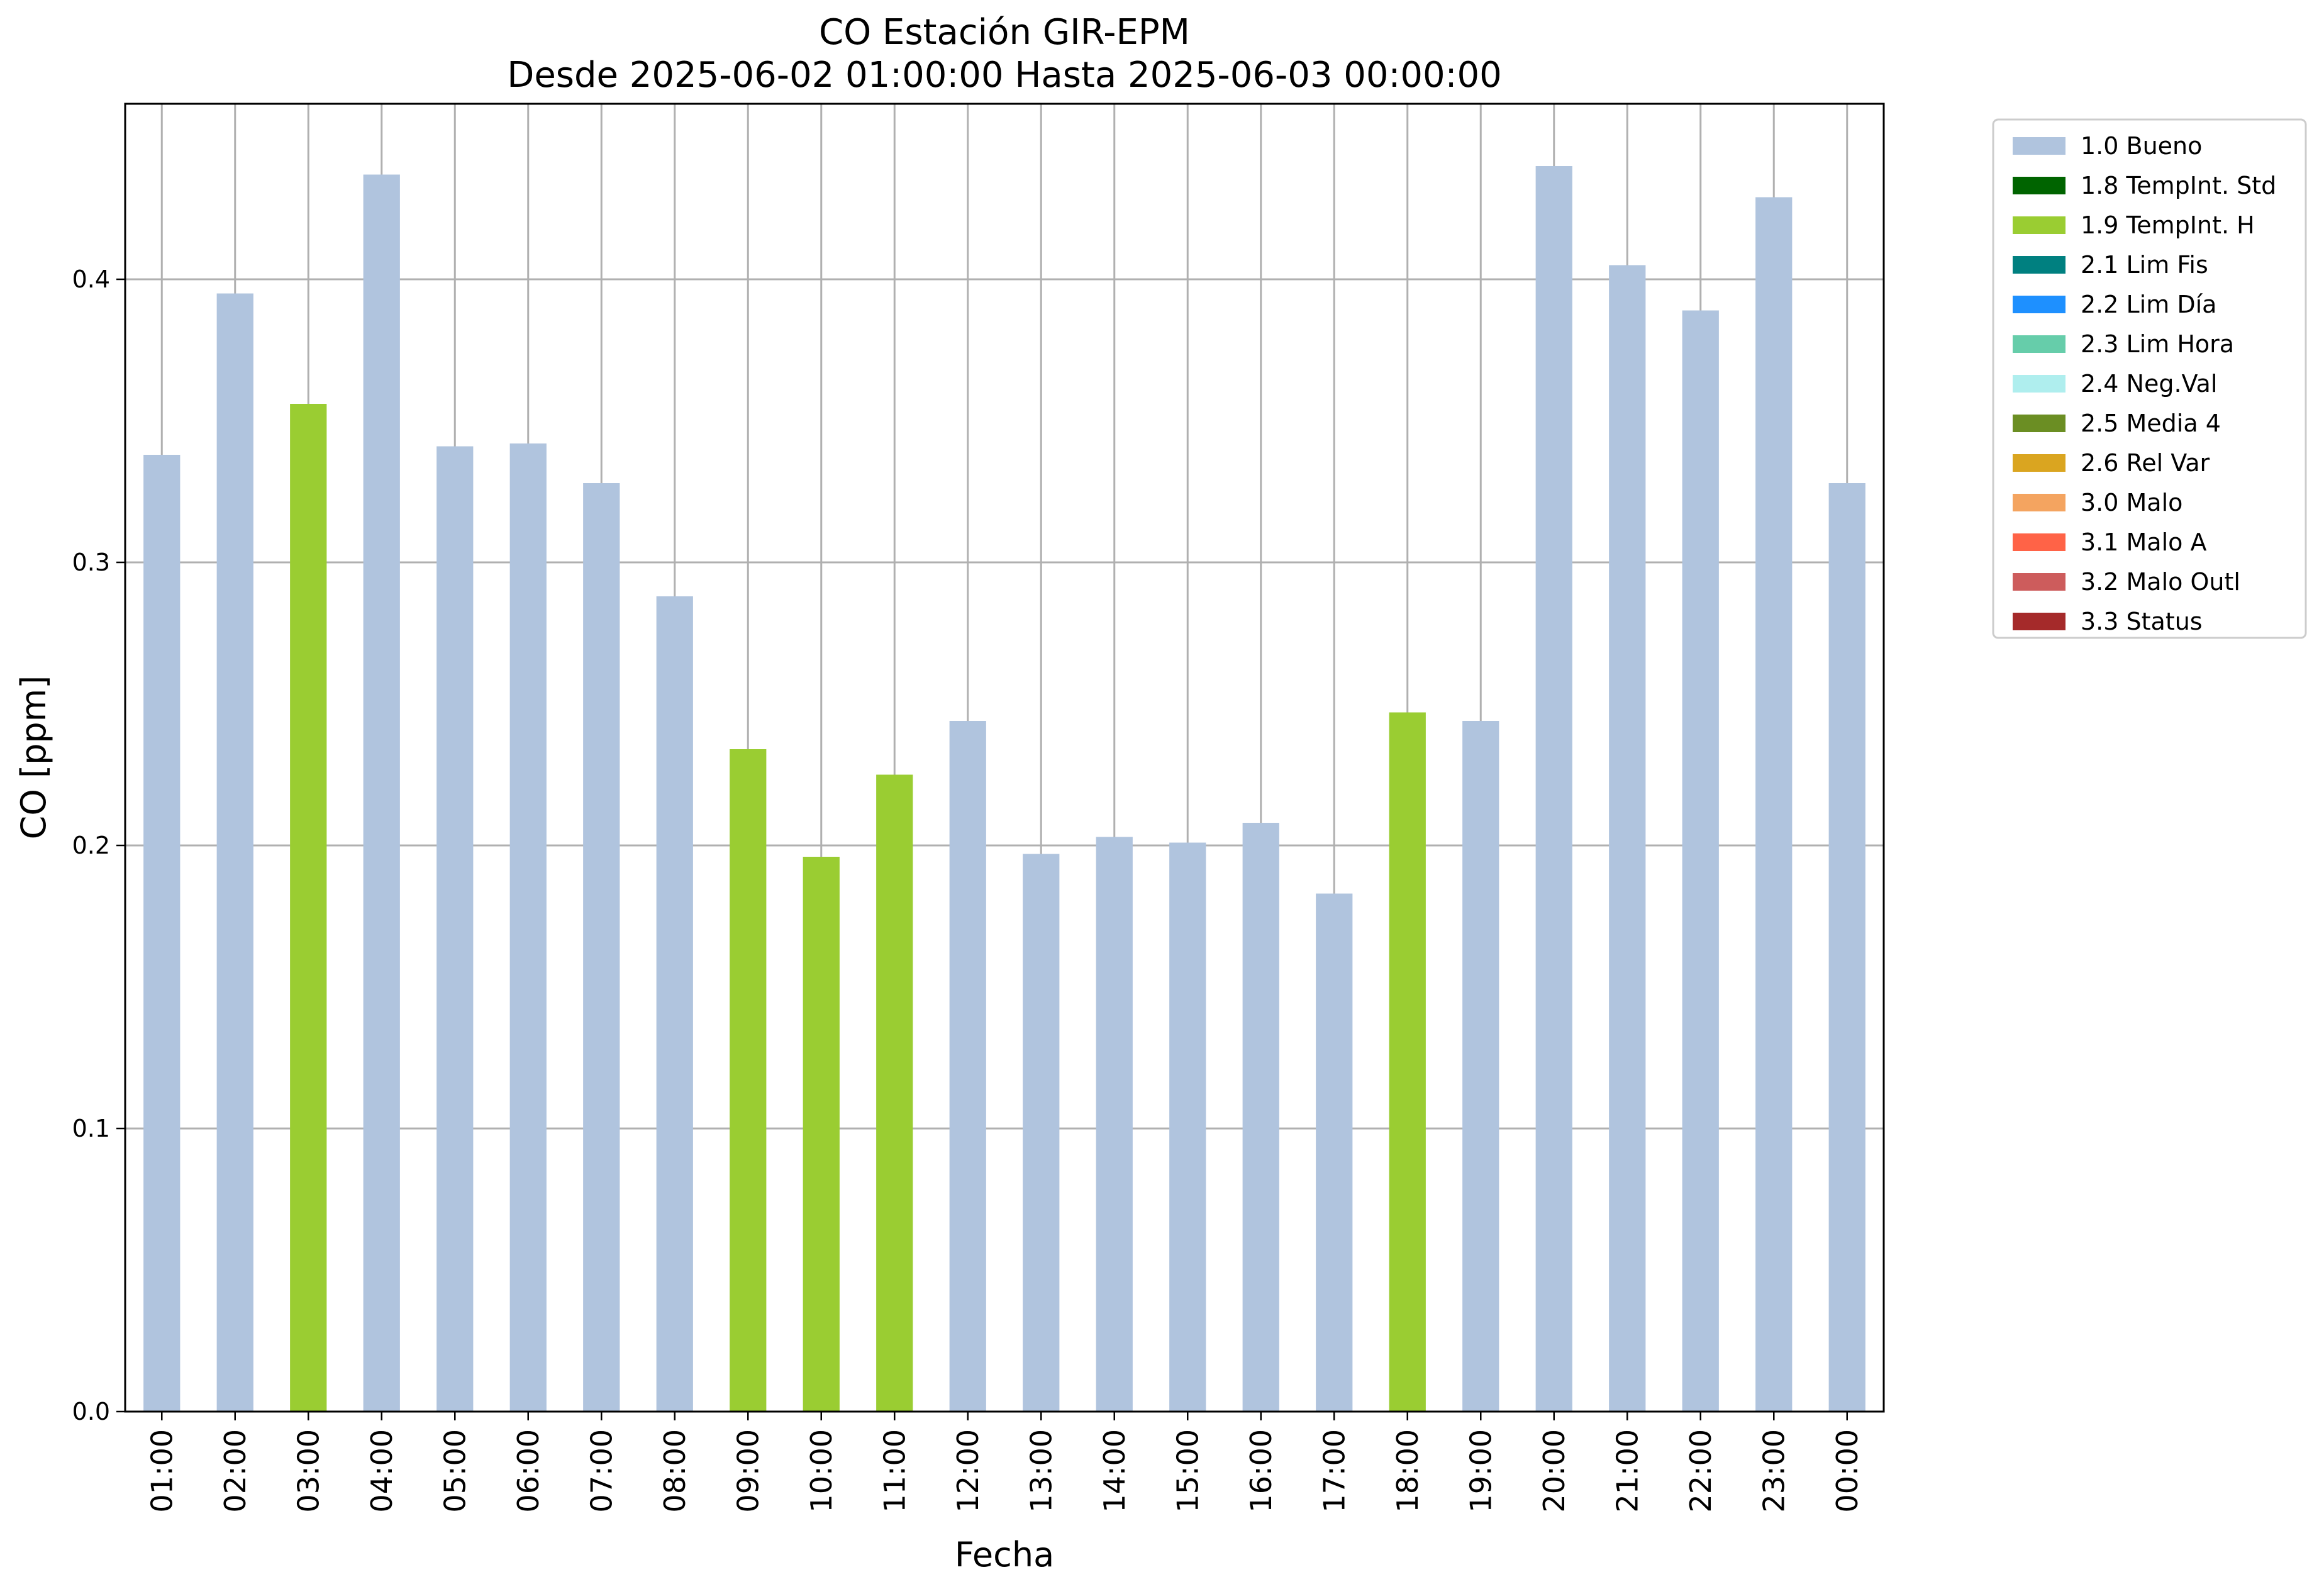  Describe the element at coordinates (2148, 304) in the screenshot. I see `legend-entry: 2.2 Lim Día` at that location.